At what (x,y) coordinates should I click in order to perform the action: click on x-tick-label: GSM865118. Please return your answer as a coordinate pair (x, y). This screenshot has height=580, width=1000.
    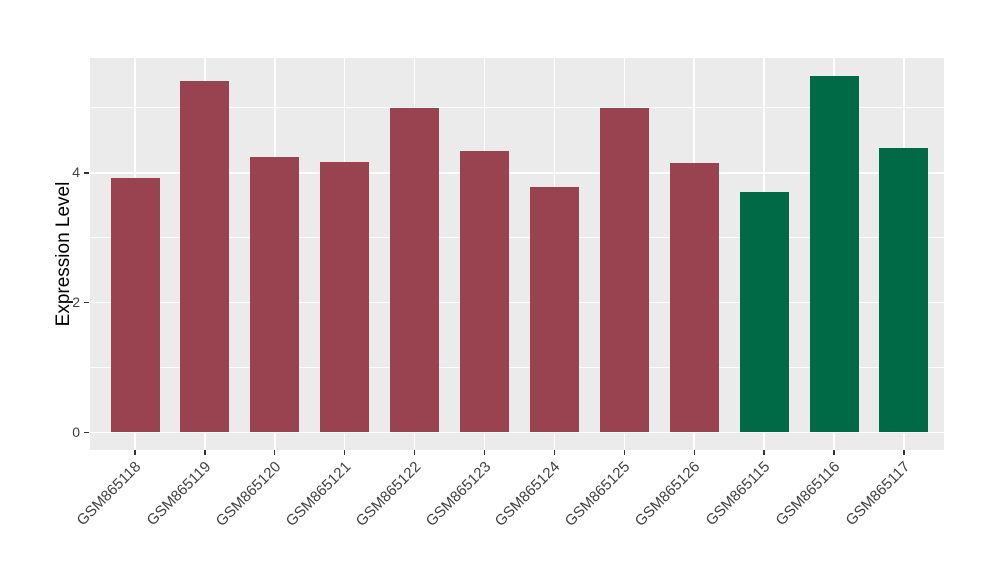
    Looking at the image, I should click on (109, 494).